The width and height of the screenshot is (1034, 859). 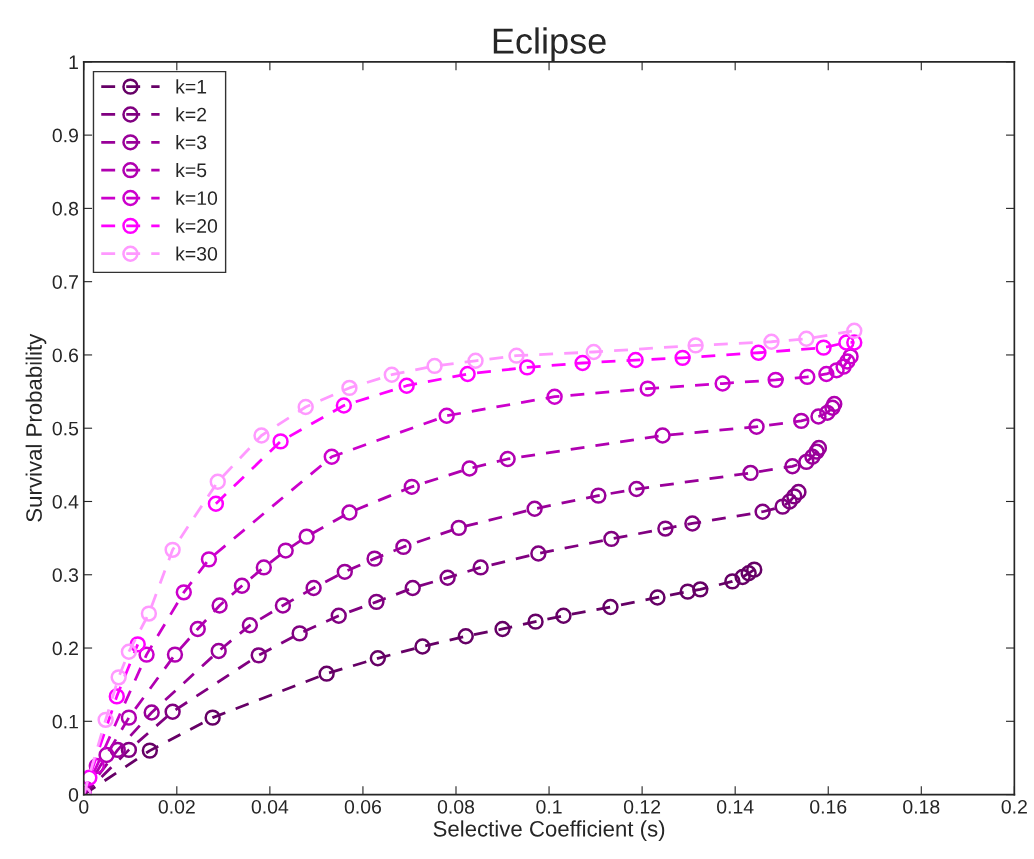 What do you see at coordinates (176, 806) in the screenshot?
I see `x-tick-label: 0.02` at bounding box center [176, 806].